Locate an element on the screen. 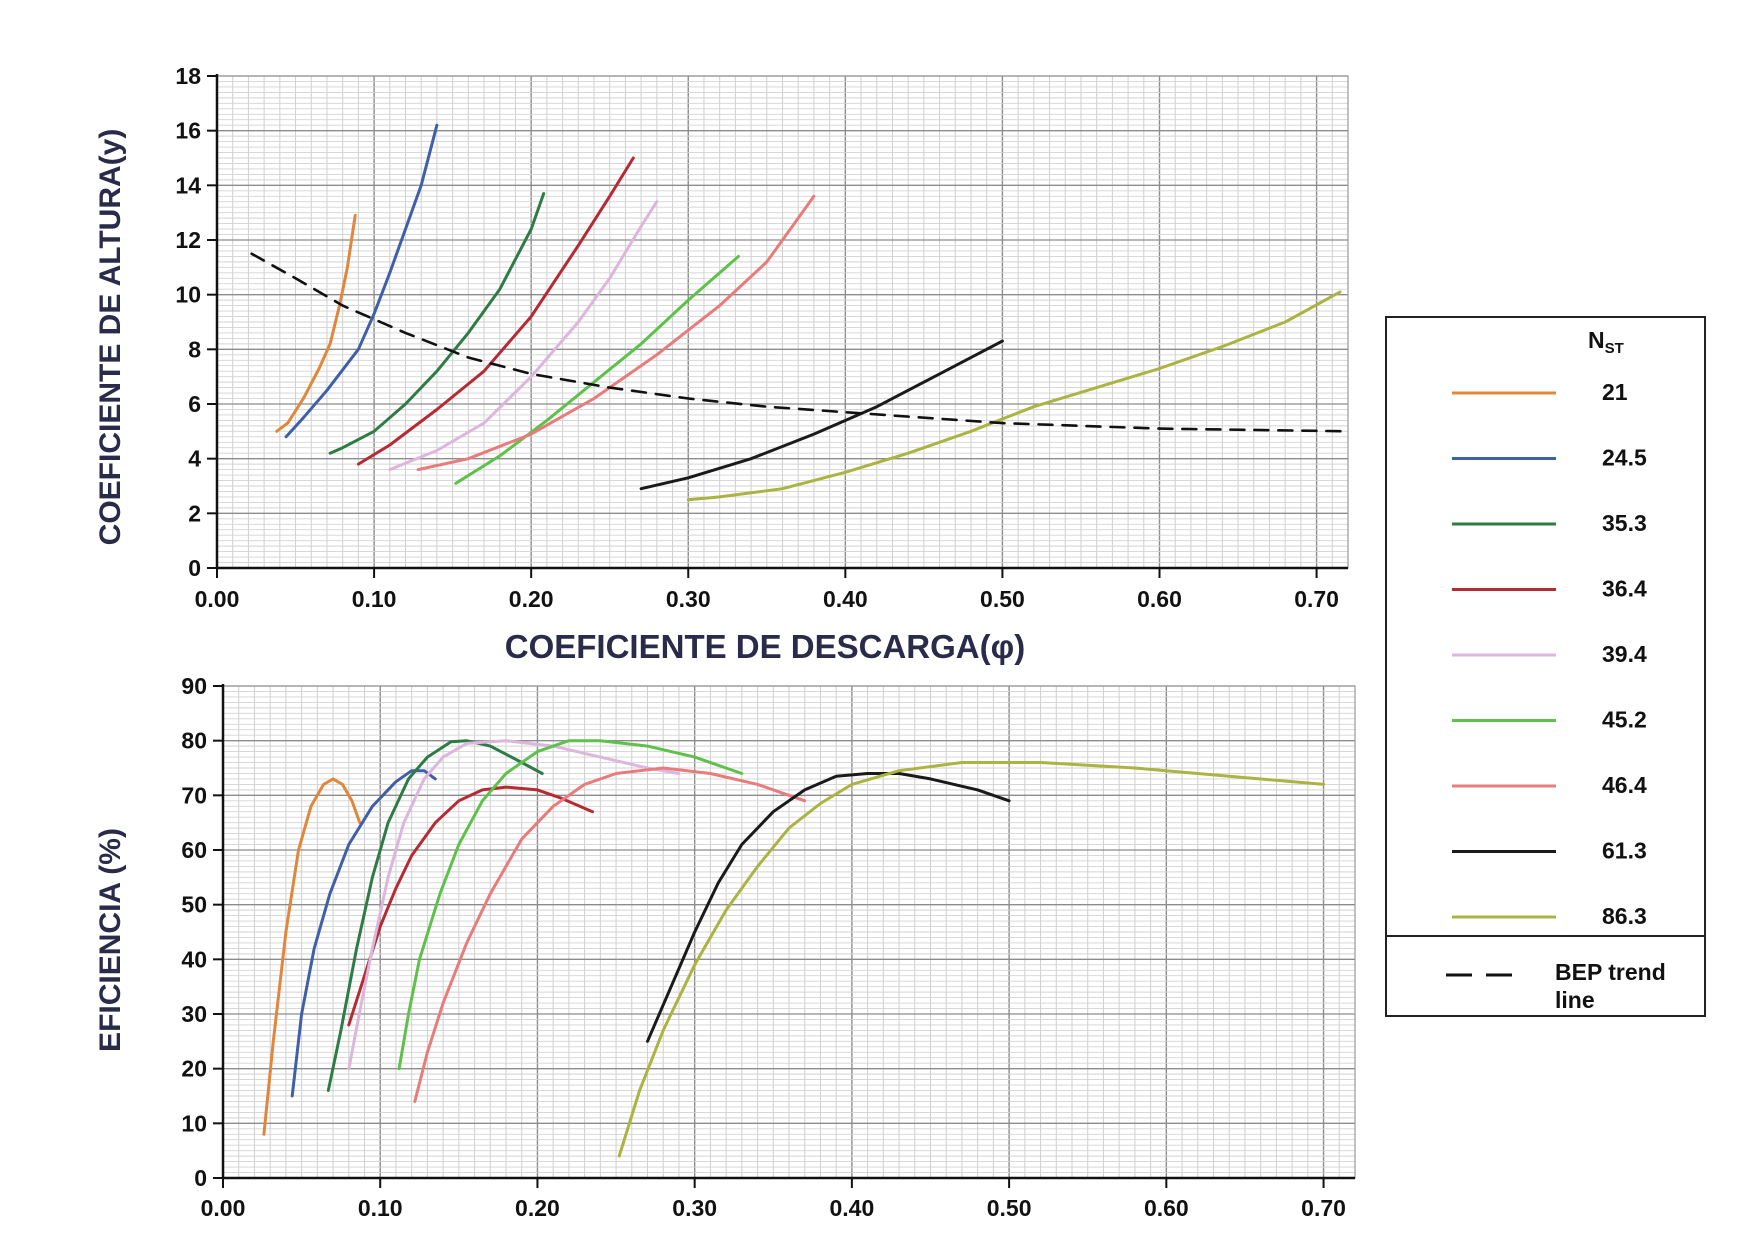  y-tick-label: 6 is located at coordinates (194, 404).